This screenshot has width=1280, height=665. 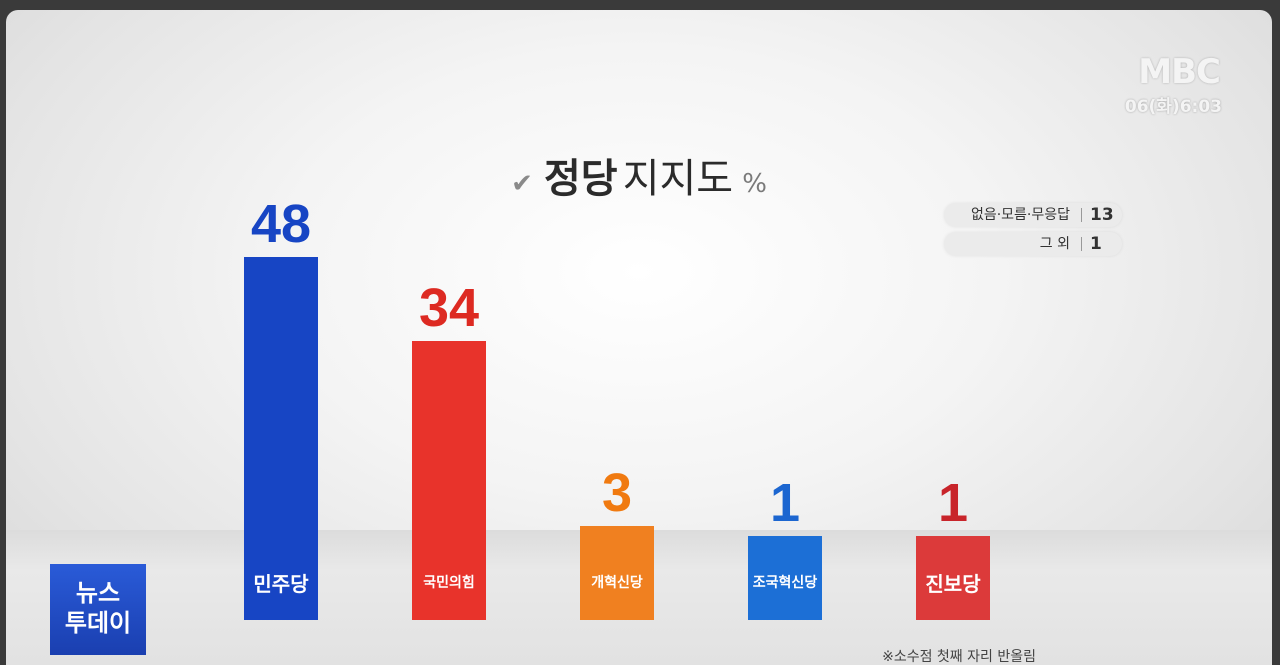 What do you see at coordinates (1102, 215) in the screenshot?
I see `legend-value: 13` at bounding box center [1102, 215].